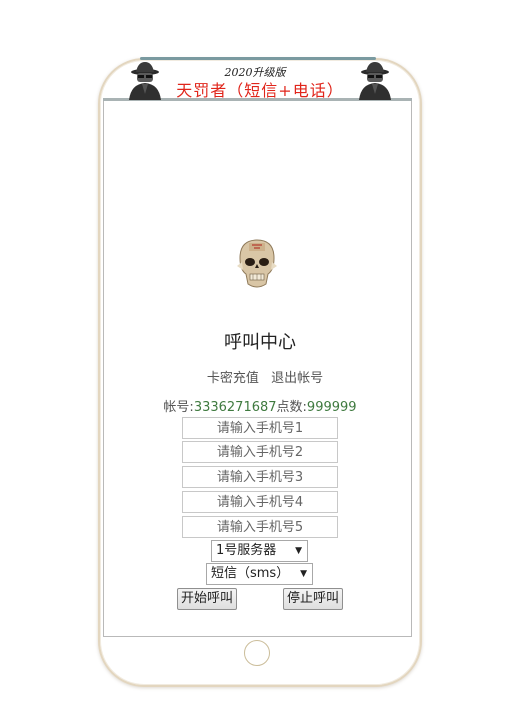  What do you see at coordinates (265, 376) in the screenshot?
I see `account-links: 卡密充值 退出帐号` at bounding box center [265, 376].